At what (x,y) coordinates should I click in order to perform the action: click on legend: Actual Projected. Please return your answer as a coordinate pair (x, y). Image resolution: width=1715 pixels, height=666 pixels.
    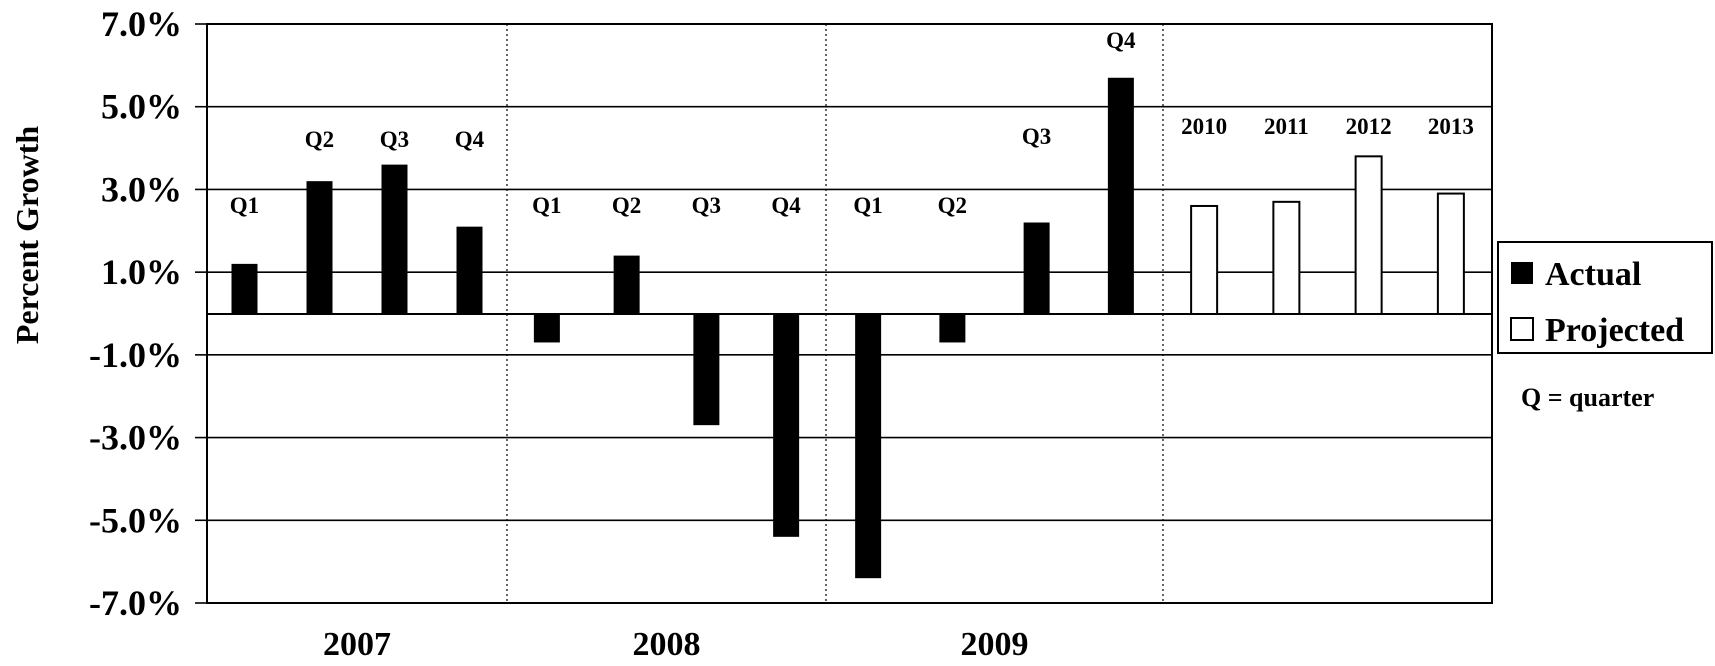
    Looking at the image, I should click on (1605, 297).